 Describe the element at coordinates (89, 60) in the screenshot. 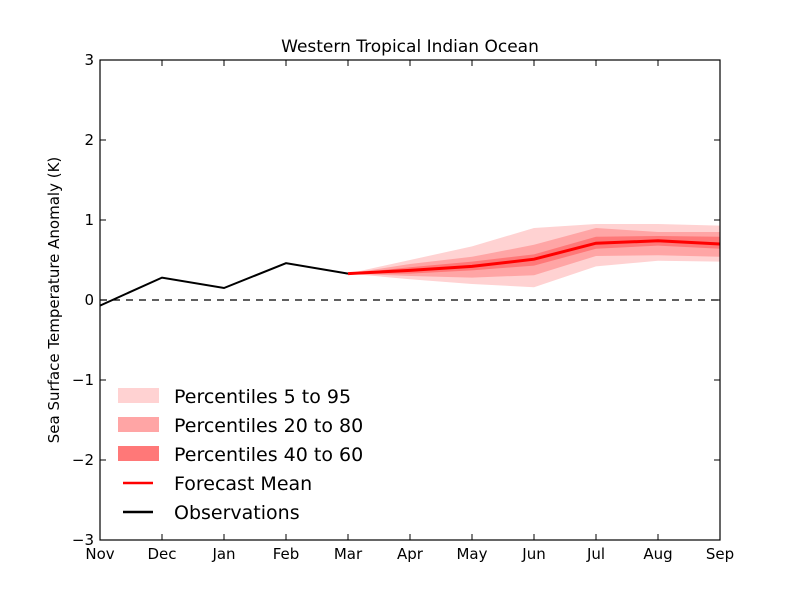

I see `y-tick-label: 3` at that location.